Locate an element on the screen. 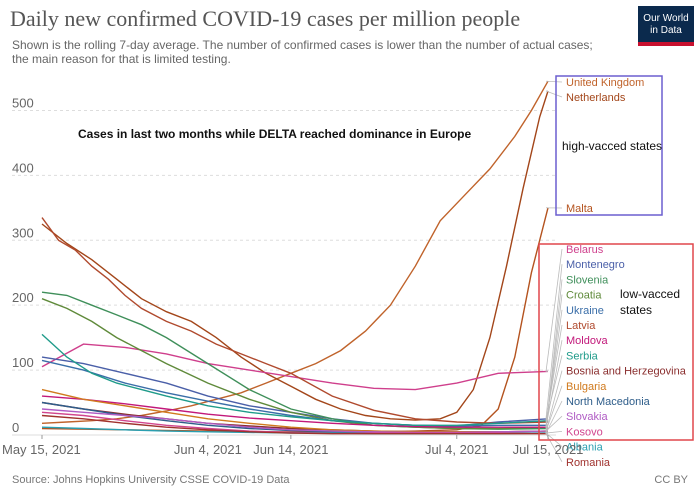 Image resolution: width=700 pixels, height=494 pixels. y-tick-label: 100 is located at coordinates (23, 362).